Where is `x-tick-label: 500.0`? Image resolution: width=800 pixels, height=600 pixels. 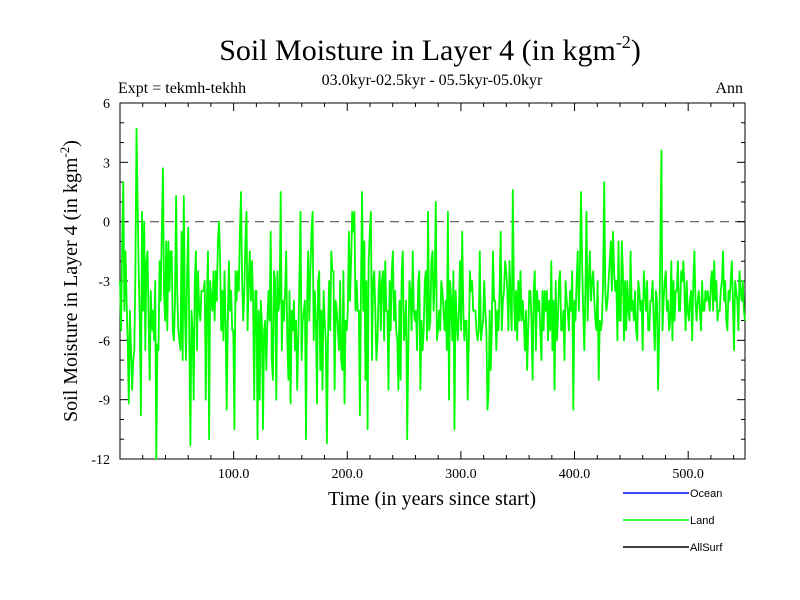 x-tick-label: 500.0 is located at coordinates (688, 474).